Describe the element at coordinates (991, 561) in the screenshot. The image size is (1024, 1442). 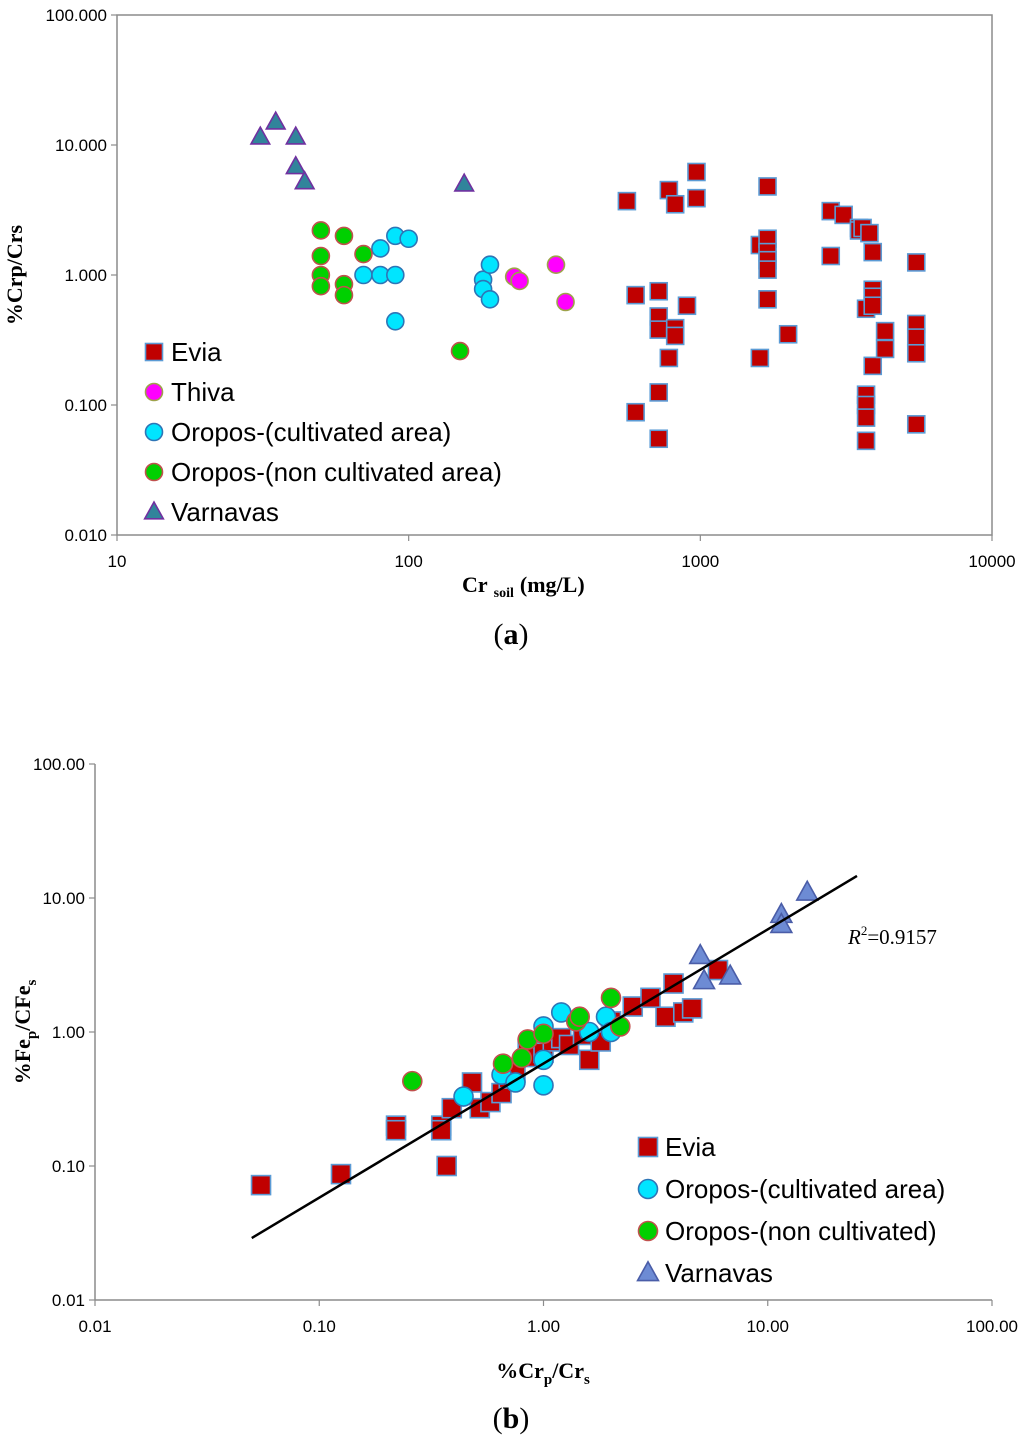
I see `x-tick-label: 10000` at that location.